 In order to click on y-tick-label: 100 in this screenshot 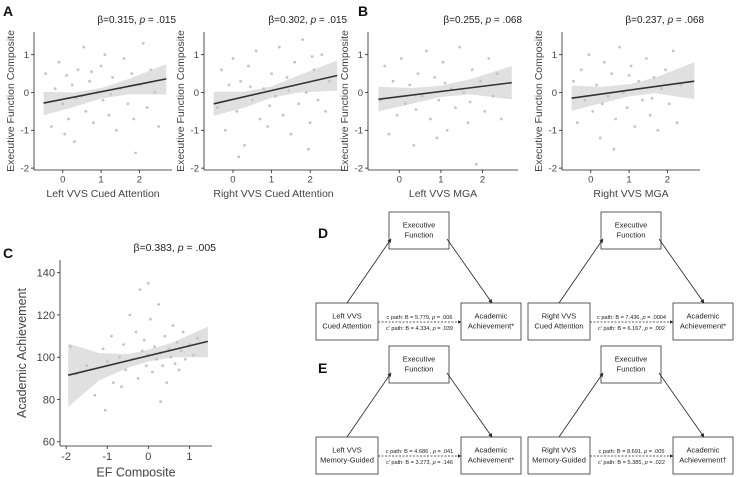, I will do `click(46, 358)`.